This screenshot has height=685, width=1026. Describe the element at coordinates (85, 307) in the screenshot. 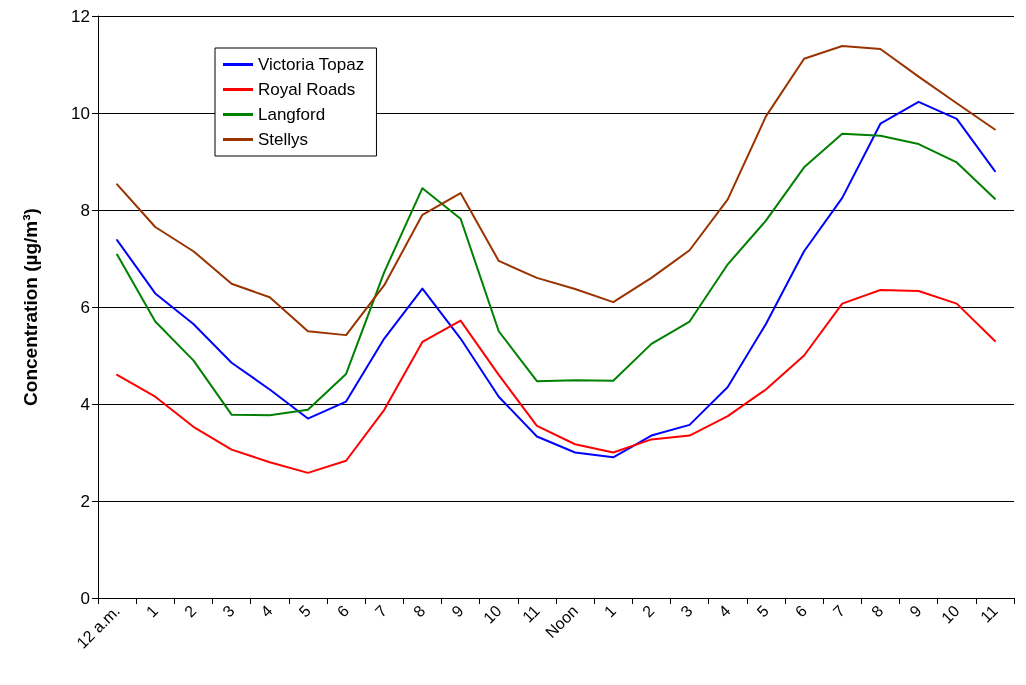

I see `y-tick-label: 6` at that location.